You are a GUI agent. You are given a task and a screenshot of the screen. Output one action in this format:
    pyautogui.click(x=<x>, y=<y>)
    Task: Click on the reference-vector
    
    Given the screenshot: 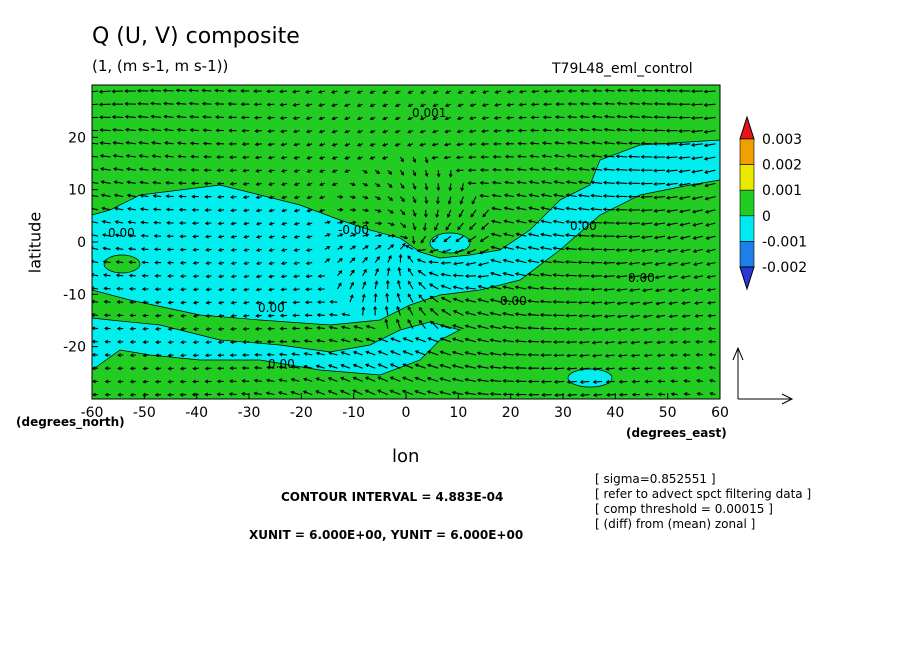 What is the action you would take?
    pyautogui.click(x=763, y=375)
    